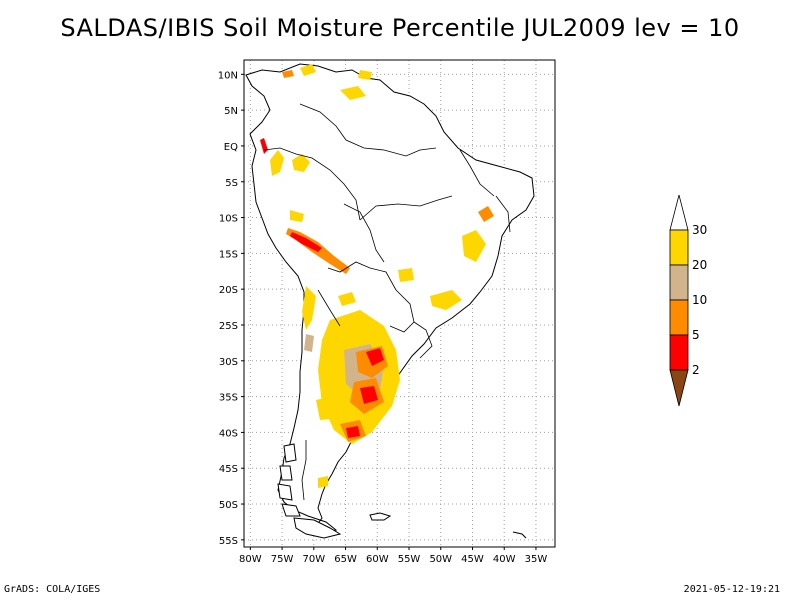 This screenshot has width=800, height=600. Describe the element at coordinates (228, 219) in the screenshot. I see `latitude-label: 10S` at that location.